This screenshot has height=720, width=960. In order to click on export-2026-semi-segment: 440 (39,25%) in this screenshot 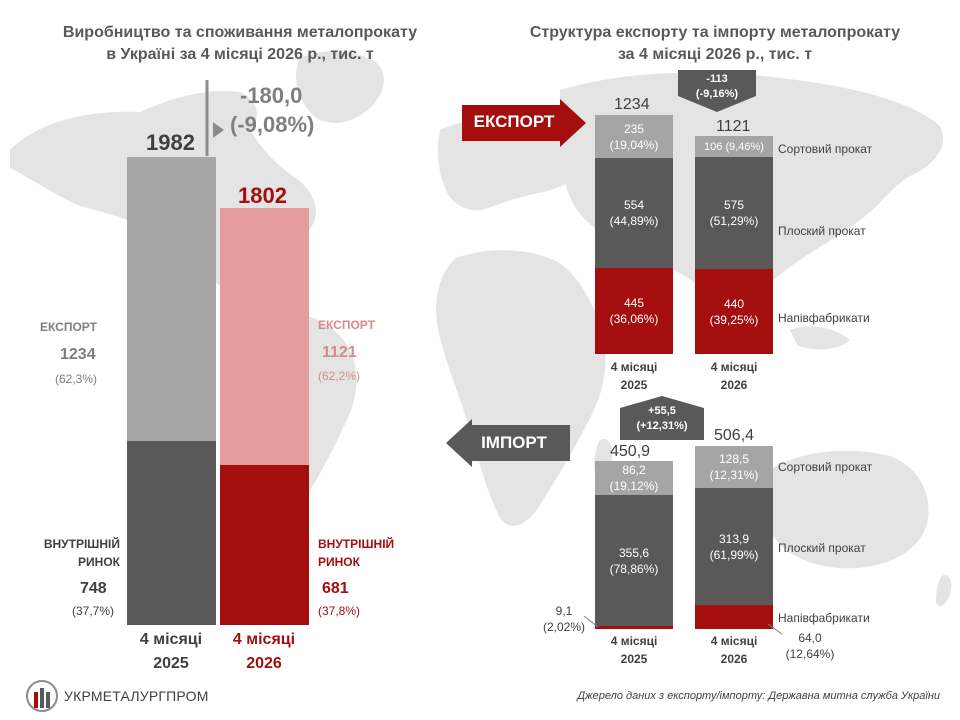, I will do `click(734, 311)`.